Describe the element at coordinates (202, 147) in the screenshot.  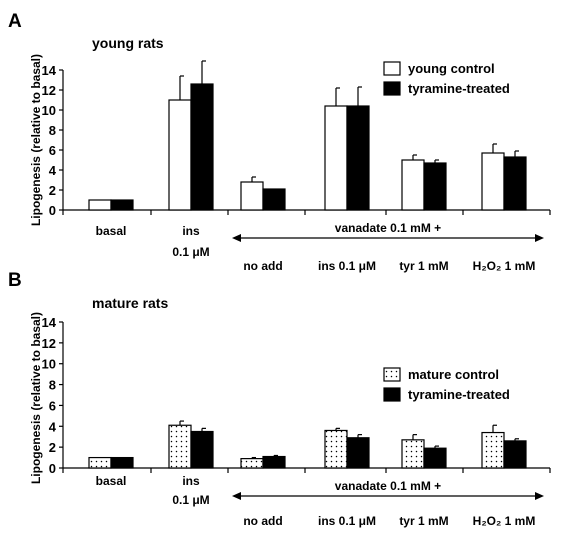
I see `bar-a-s2-c2` at that location.